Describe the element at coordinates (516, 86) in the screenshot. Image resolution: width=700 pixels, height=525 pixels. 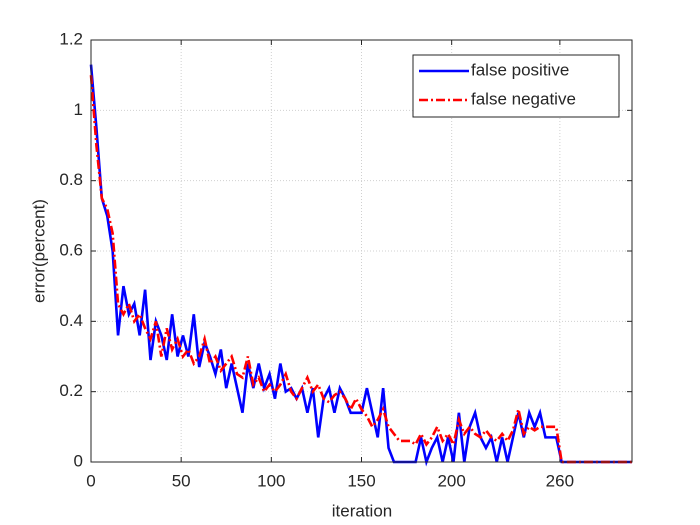
I see `legend-box` at that location.